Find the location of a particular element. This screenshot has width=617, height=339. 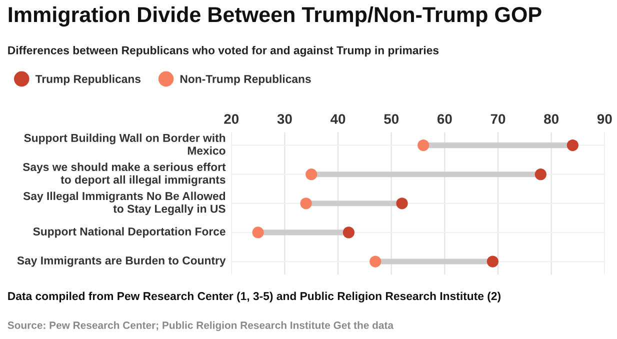

y-tick-label: Say Immigrants are Burden to Country is located at coordinates (121, 261).